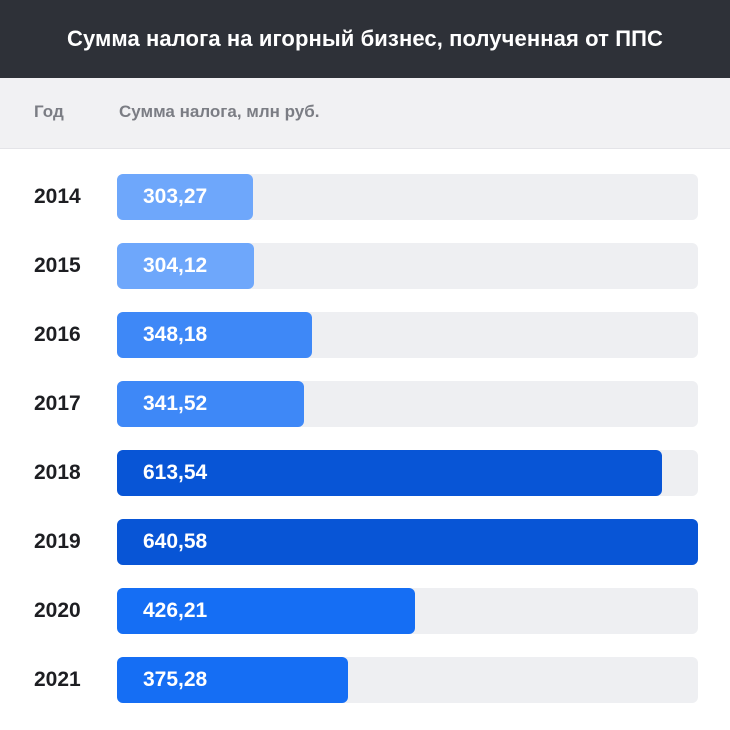  I want to click on year-label-2014: 2014, so click(57, 196).